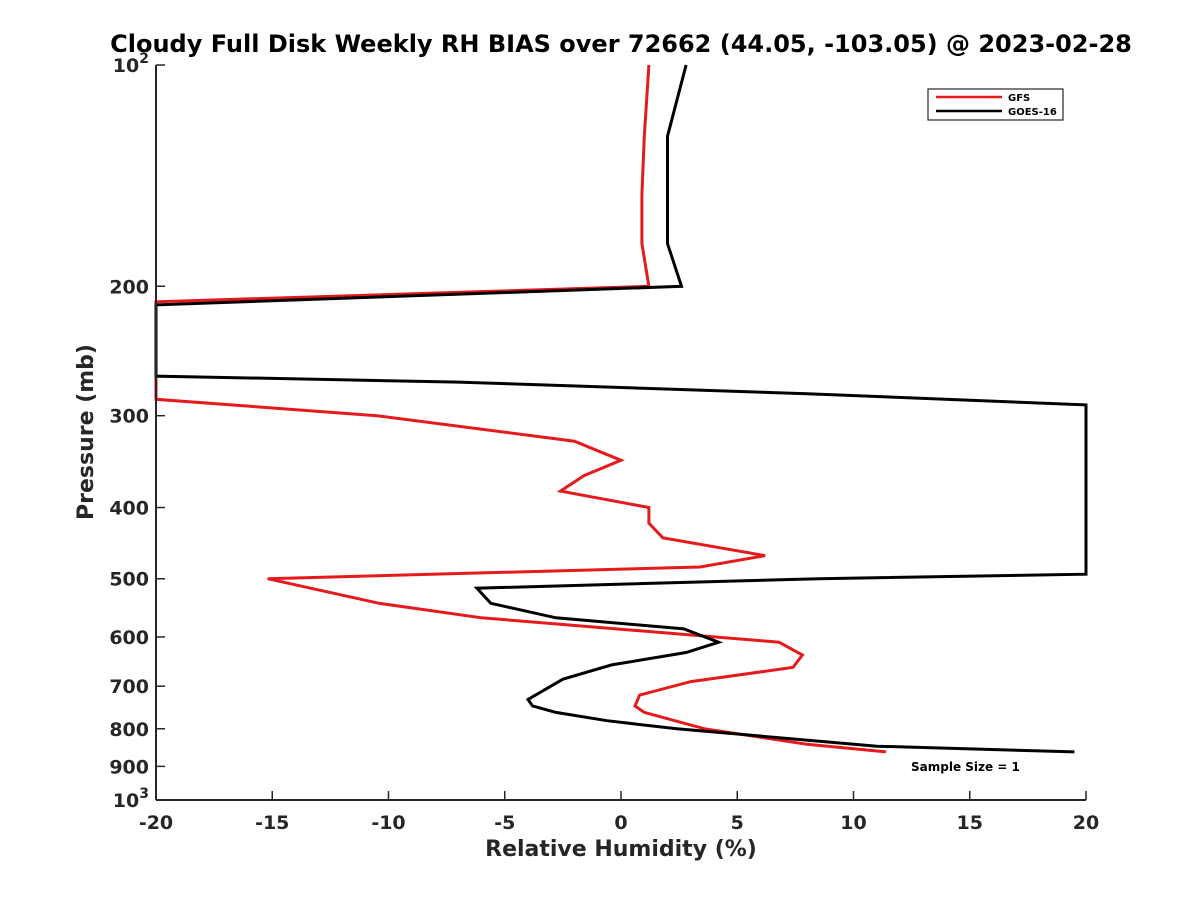 This screenshot has width=1200, height=900. I want to click on y-tick-label: 200, so click(129, 287).